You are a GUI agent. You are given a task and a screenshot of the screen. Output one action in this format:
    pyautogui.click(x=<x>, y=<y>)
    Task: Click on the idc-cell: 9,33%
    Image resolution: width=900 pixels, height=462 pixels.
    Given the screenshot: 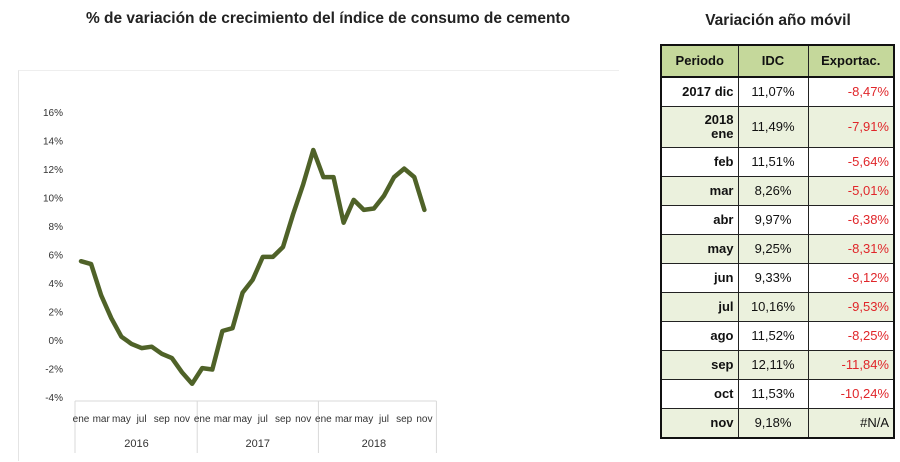 What is the action you would take?
    pyautogui.click(x=773, y=278)
    